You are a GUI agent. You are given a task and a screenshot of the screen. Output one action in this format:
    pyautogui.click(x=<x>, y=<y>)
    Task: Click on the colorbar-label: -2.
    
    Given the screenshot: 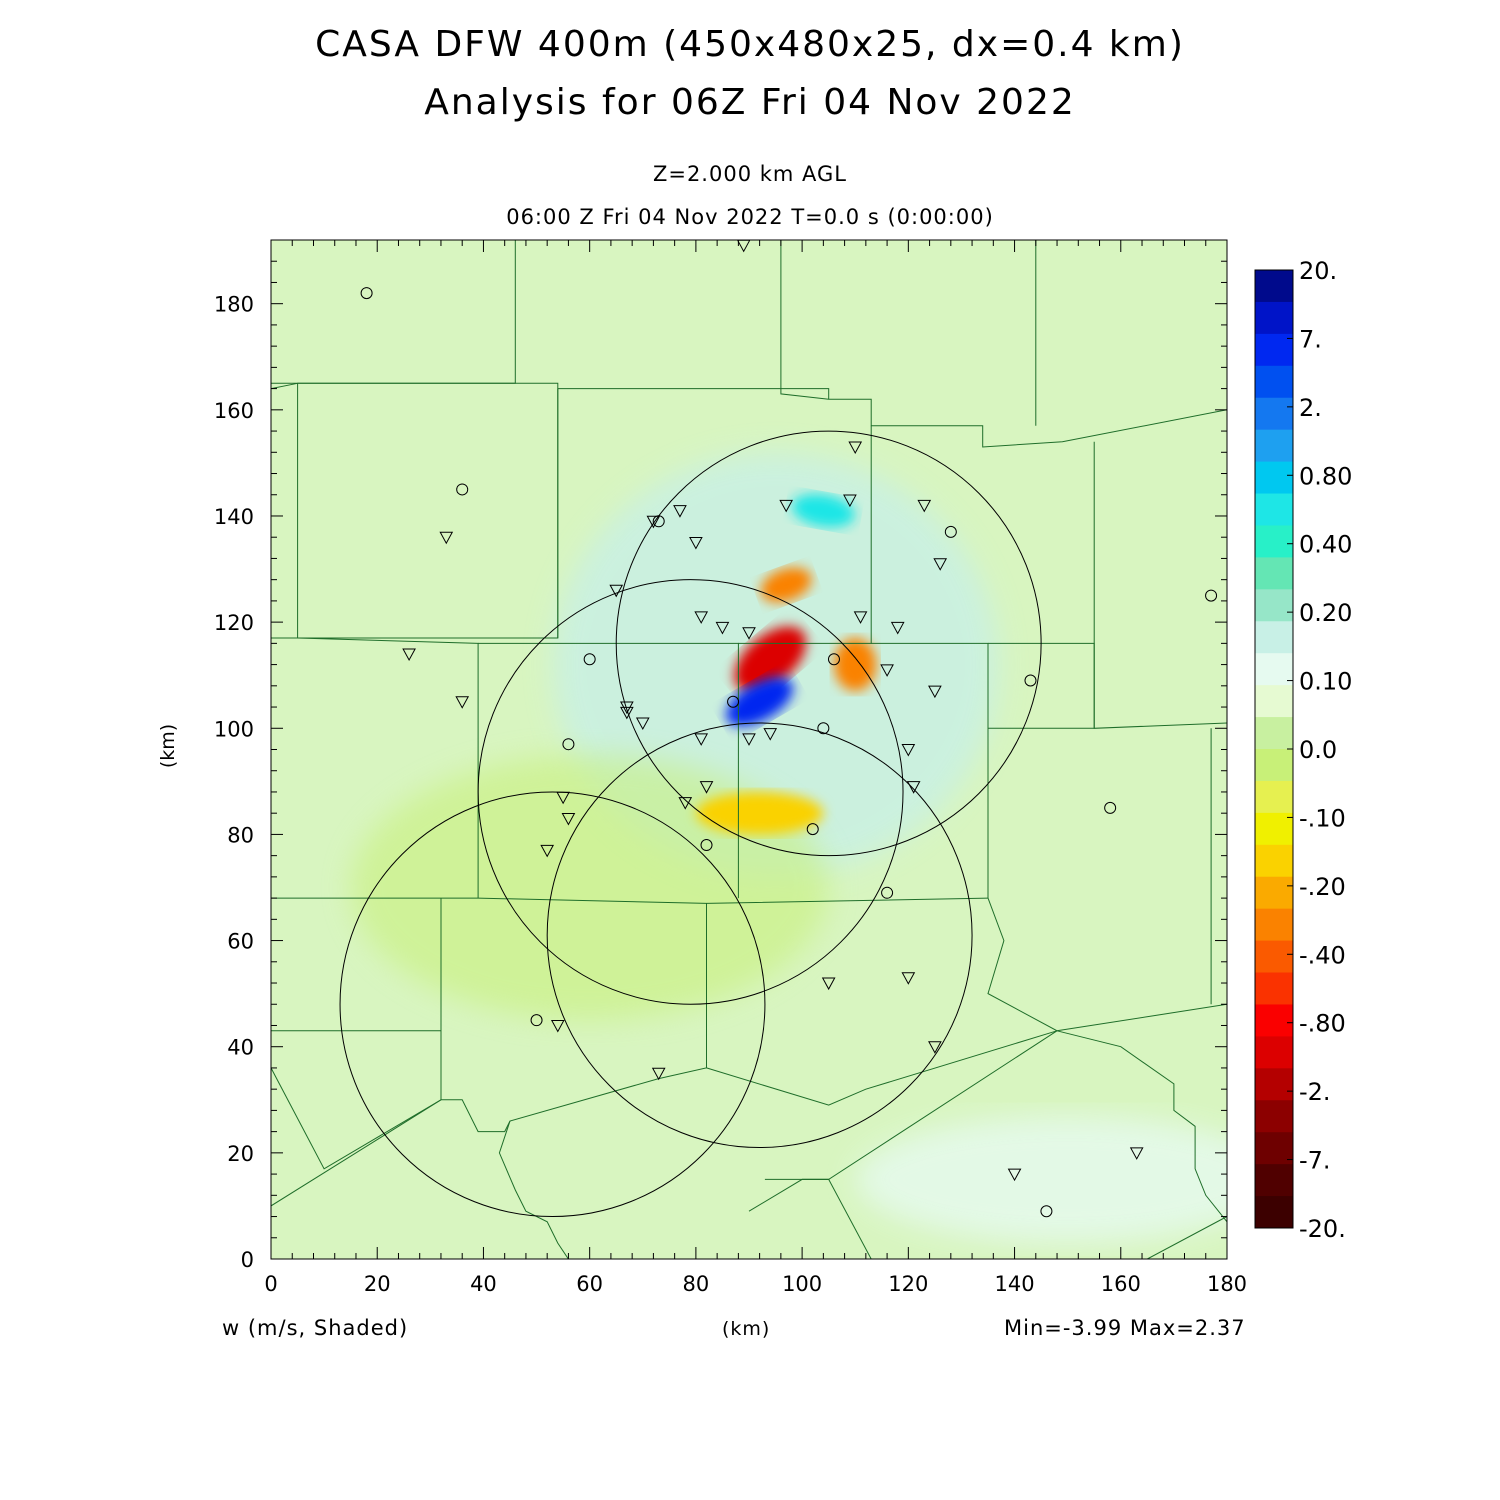 What is the action you would take?
    pyautogui.click(x=1315, y=1092)
    